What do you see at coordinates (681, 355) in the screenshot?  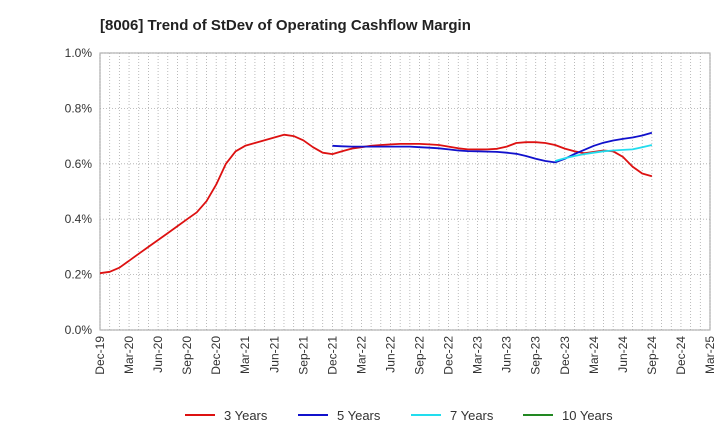 I see `x-tick-label: Dec-24` at bounding box center [681, 355].